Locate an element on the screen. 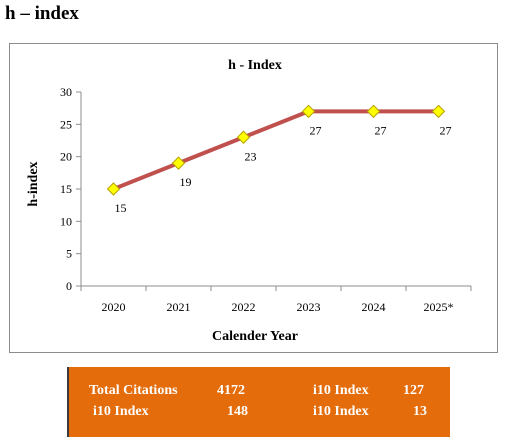  i10-index-label-3: i10 Index is located at coordinates (341, 411).